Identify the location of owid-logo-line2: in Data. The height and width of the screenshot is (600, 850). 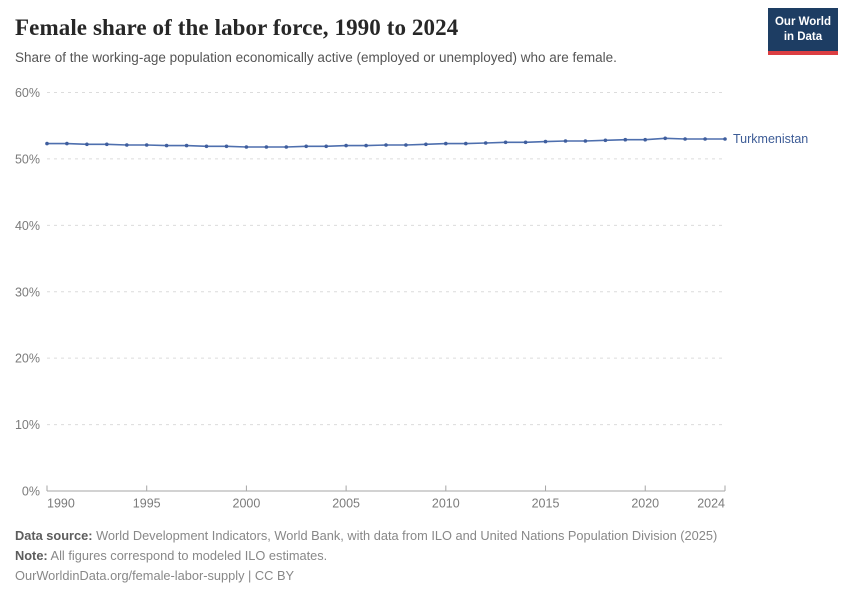
(803, 36).